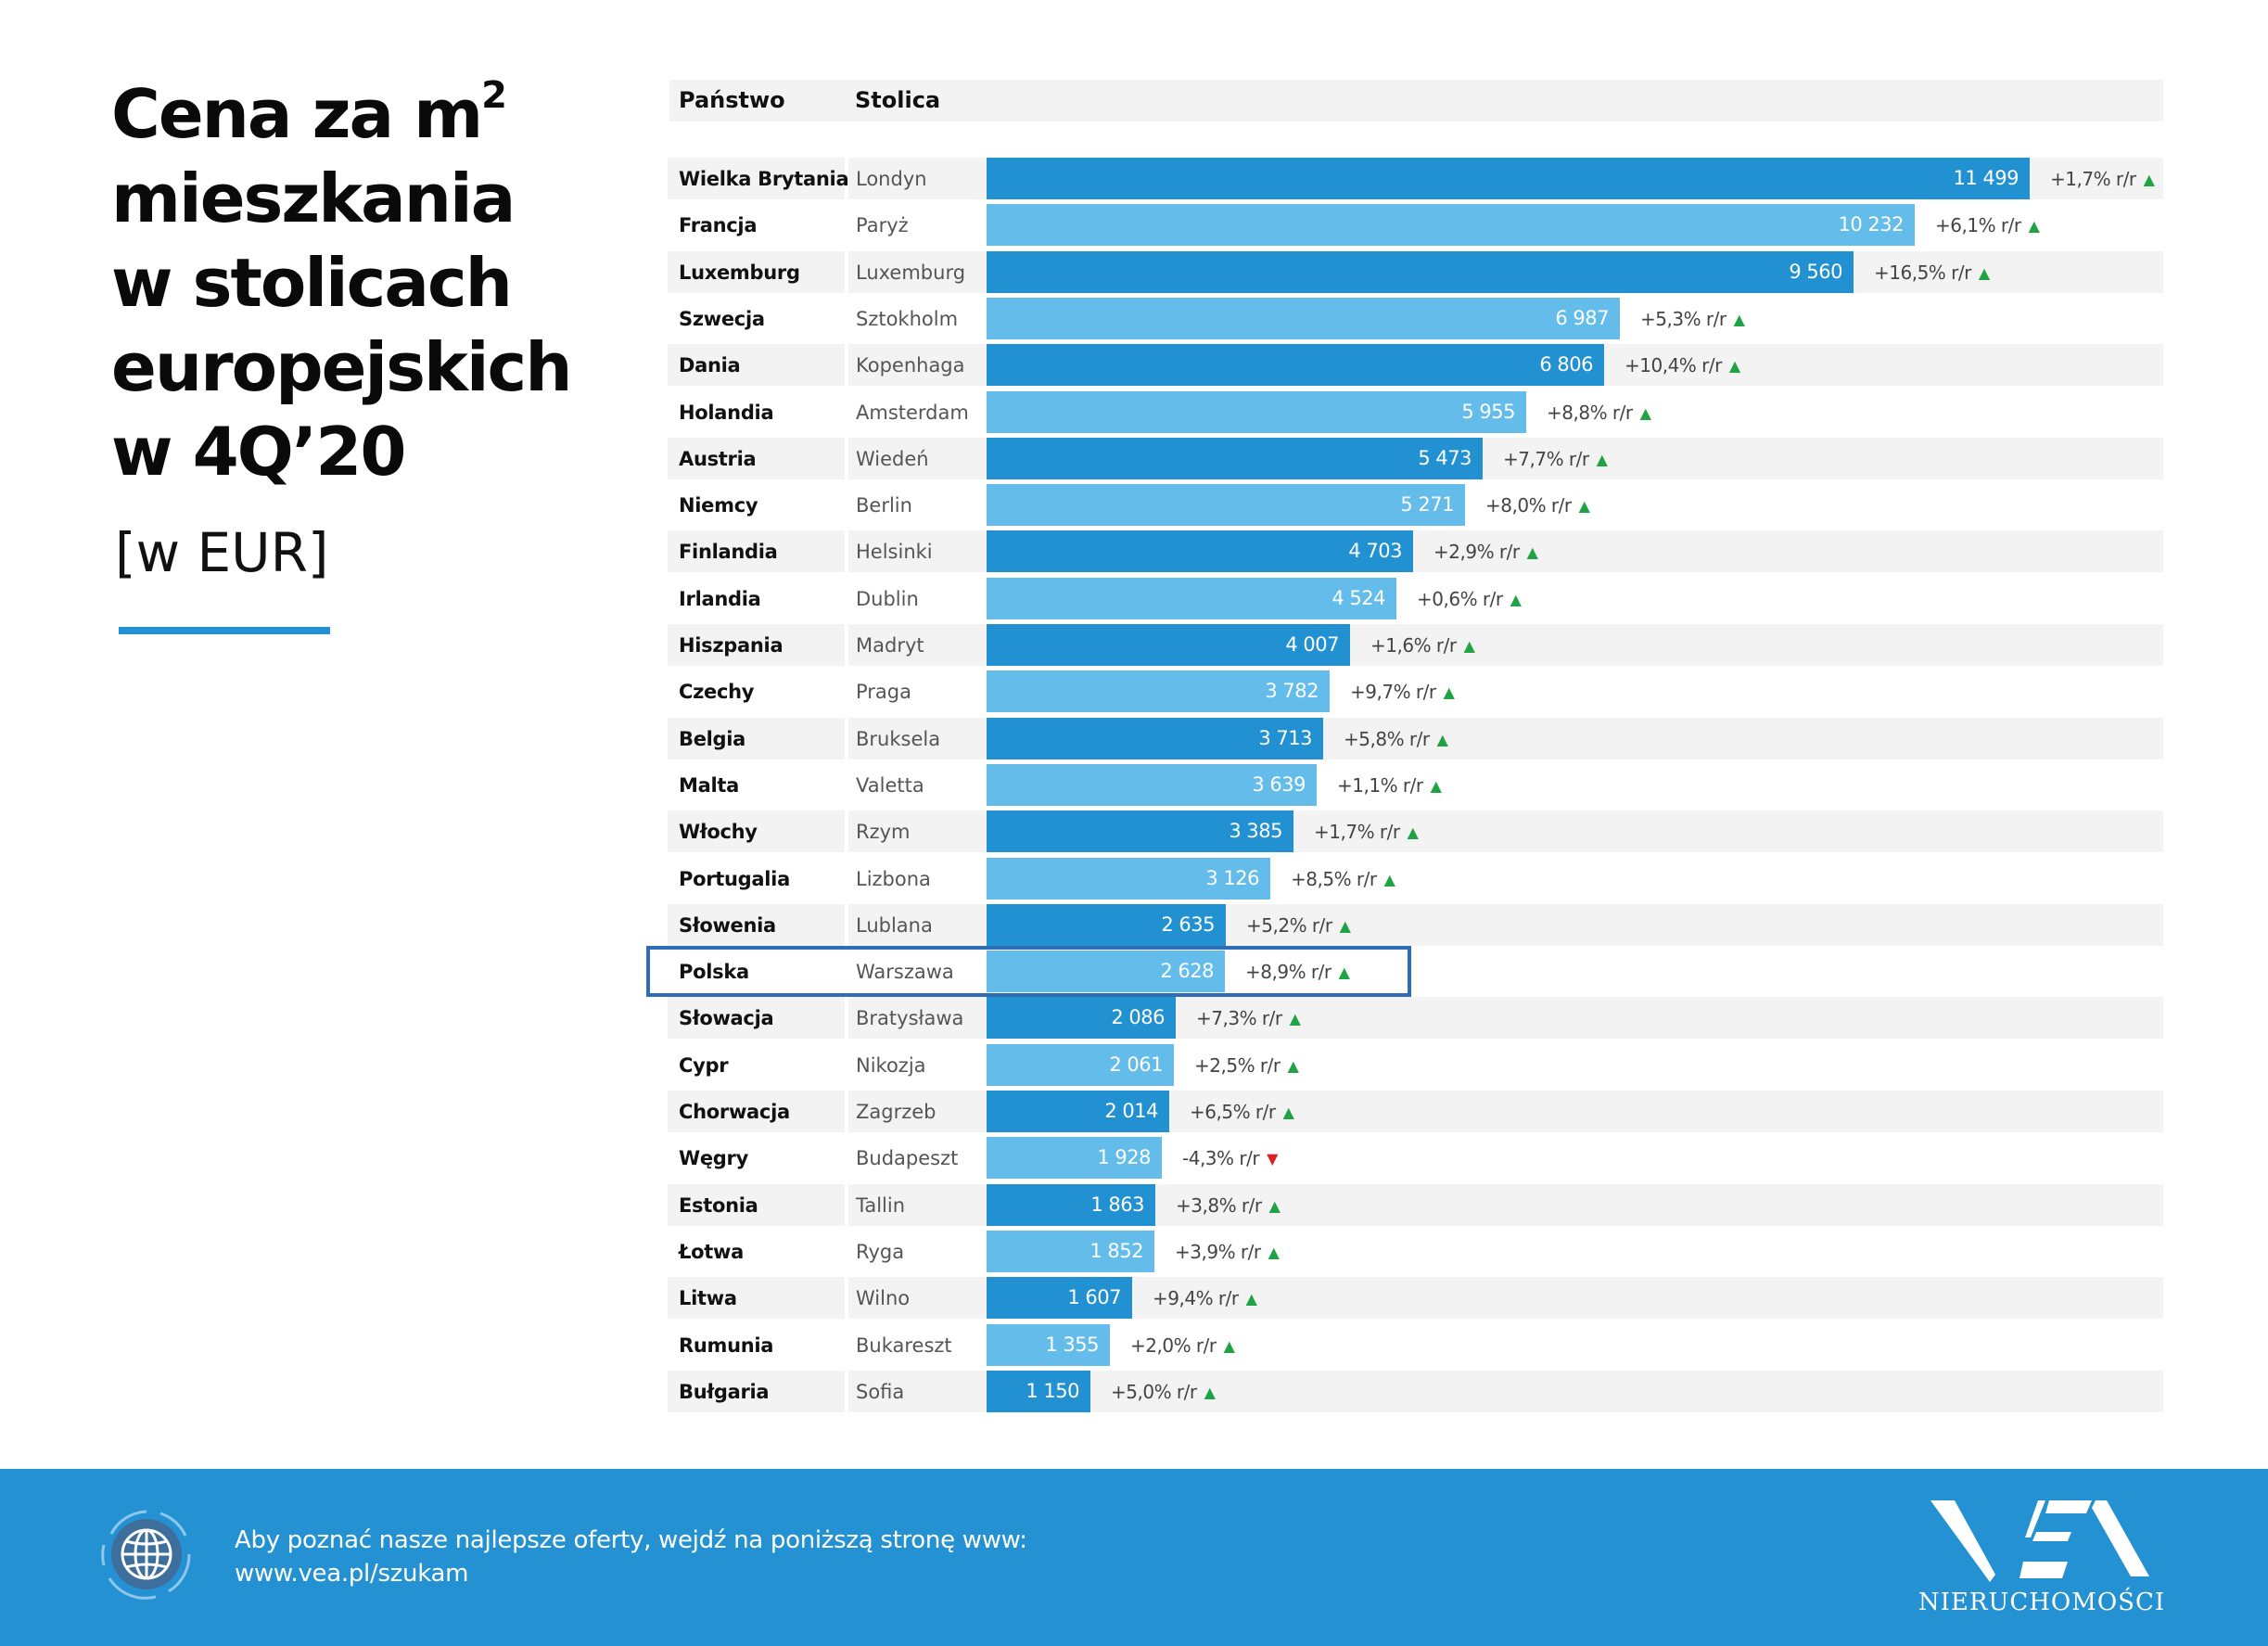  I want to click on yoy-change: +2,5% r/r ▲, so click(1246, 1065).